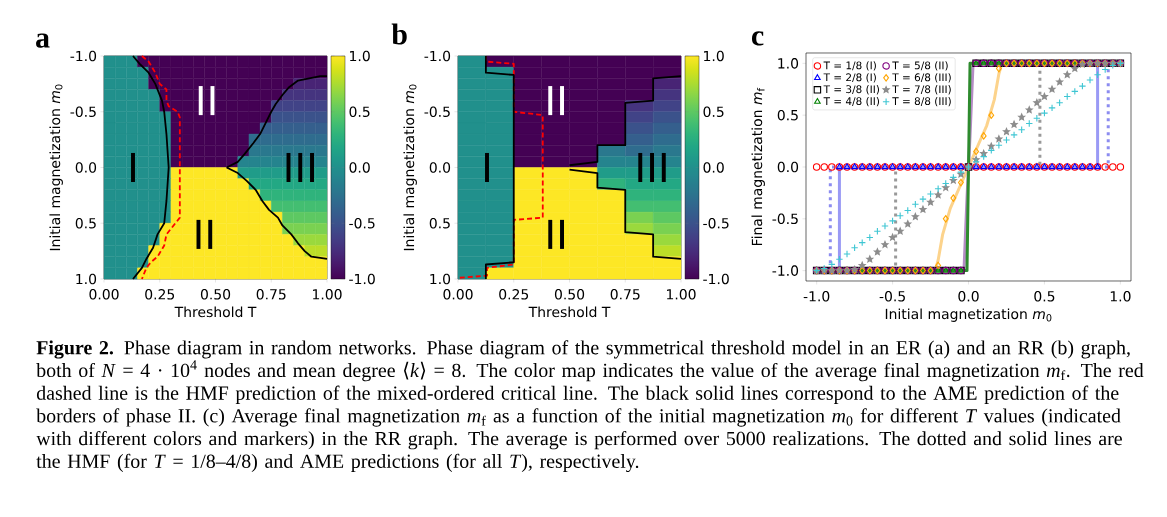  Describe the element at coordinates (43, 40) in the screenshot. I see `chart-title: a` at that location.